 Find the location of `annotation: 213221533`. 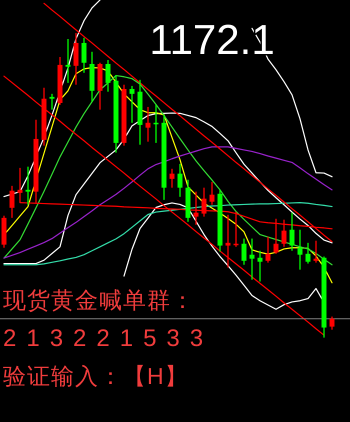

annotation: 213221533 is located at coordinates (108, 338).